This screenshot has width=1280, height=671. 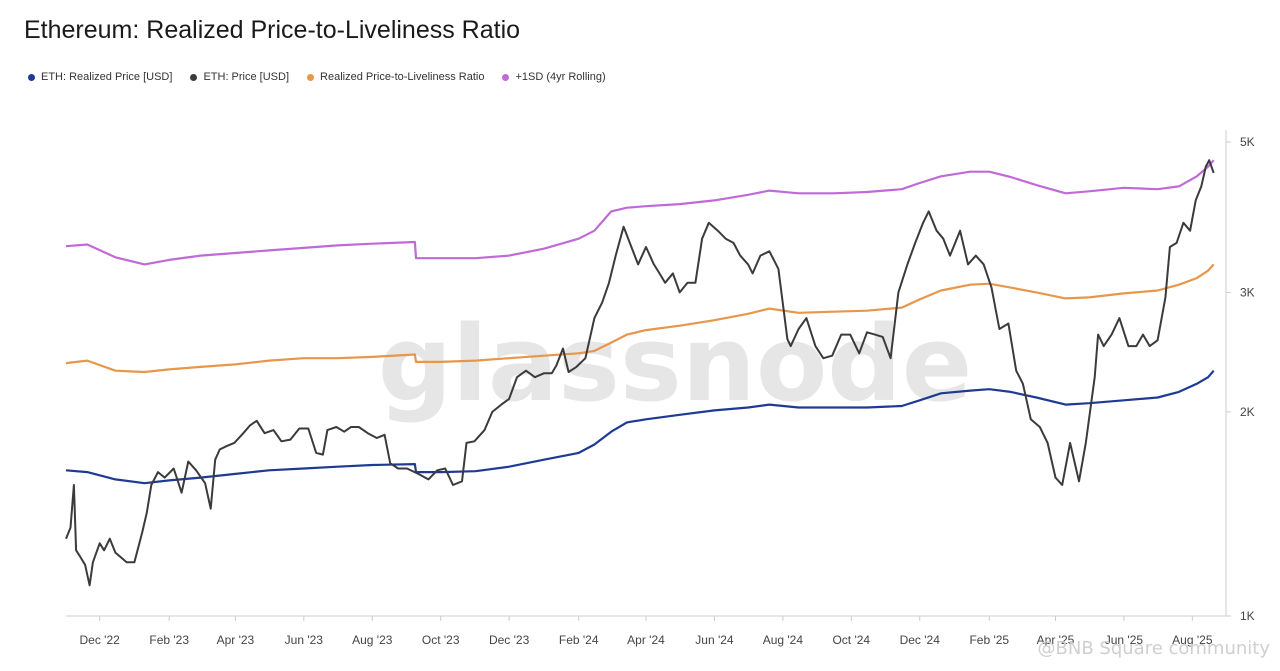 I want to click on series-line-rpl, so click(x=640, y=318).